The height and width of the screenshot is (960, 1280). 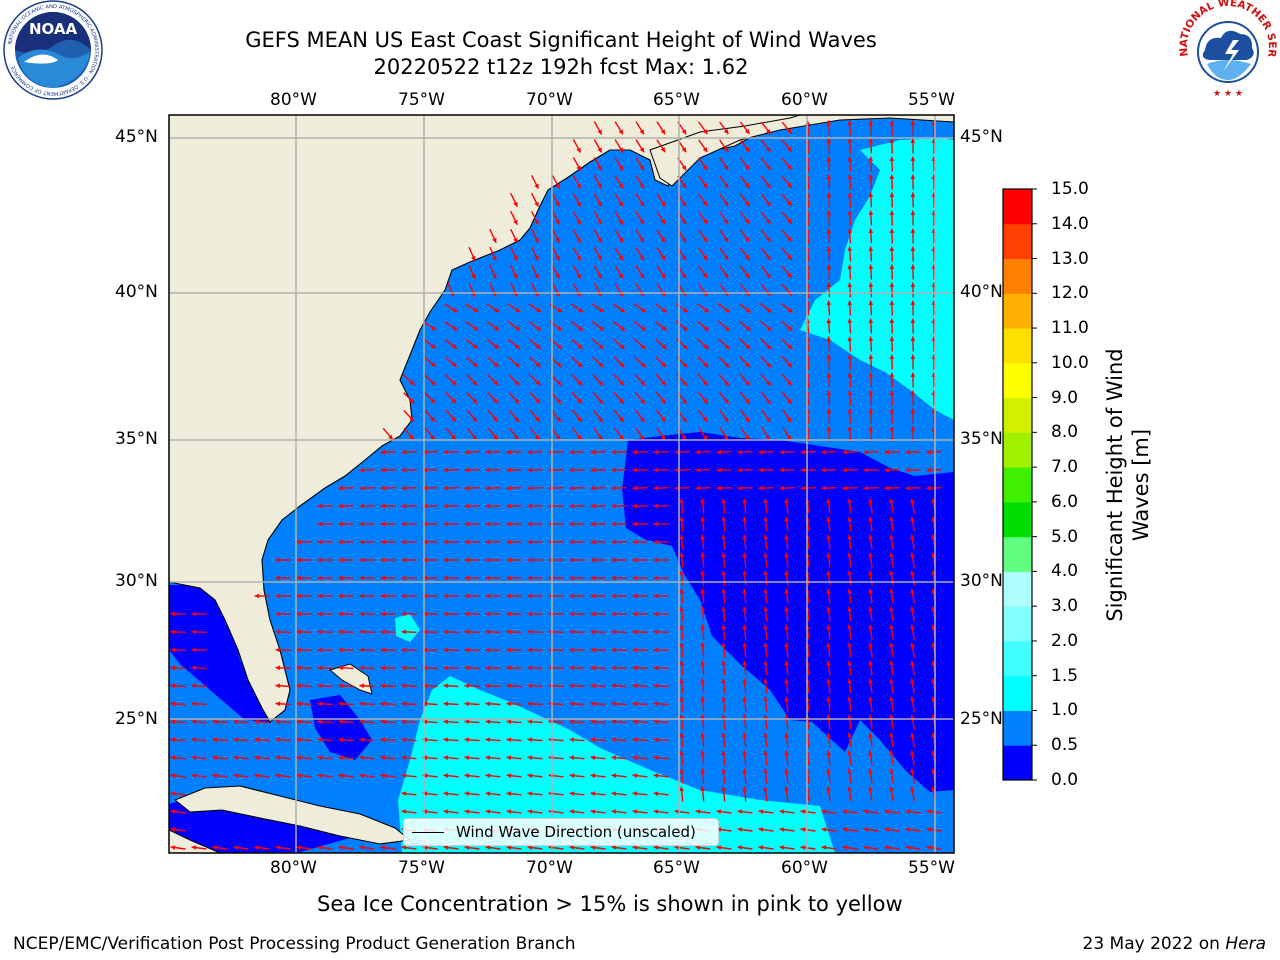 I want to click on lat-label-left-35n: 35°N, so click(x=136, y=439).